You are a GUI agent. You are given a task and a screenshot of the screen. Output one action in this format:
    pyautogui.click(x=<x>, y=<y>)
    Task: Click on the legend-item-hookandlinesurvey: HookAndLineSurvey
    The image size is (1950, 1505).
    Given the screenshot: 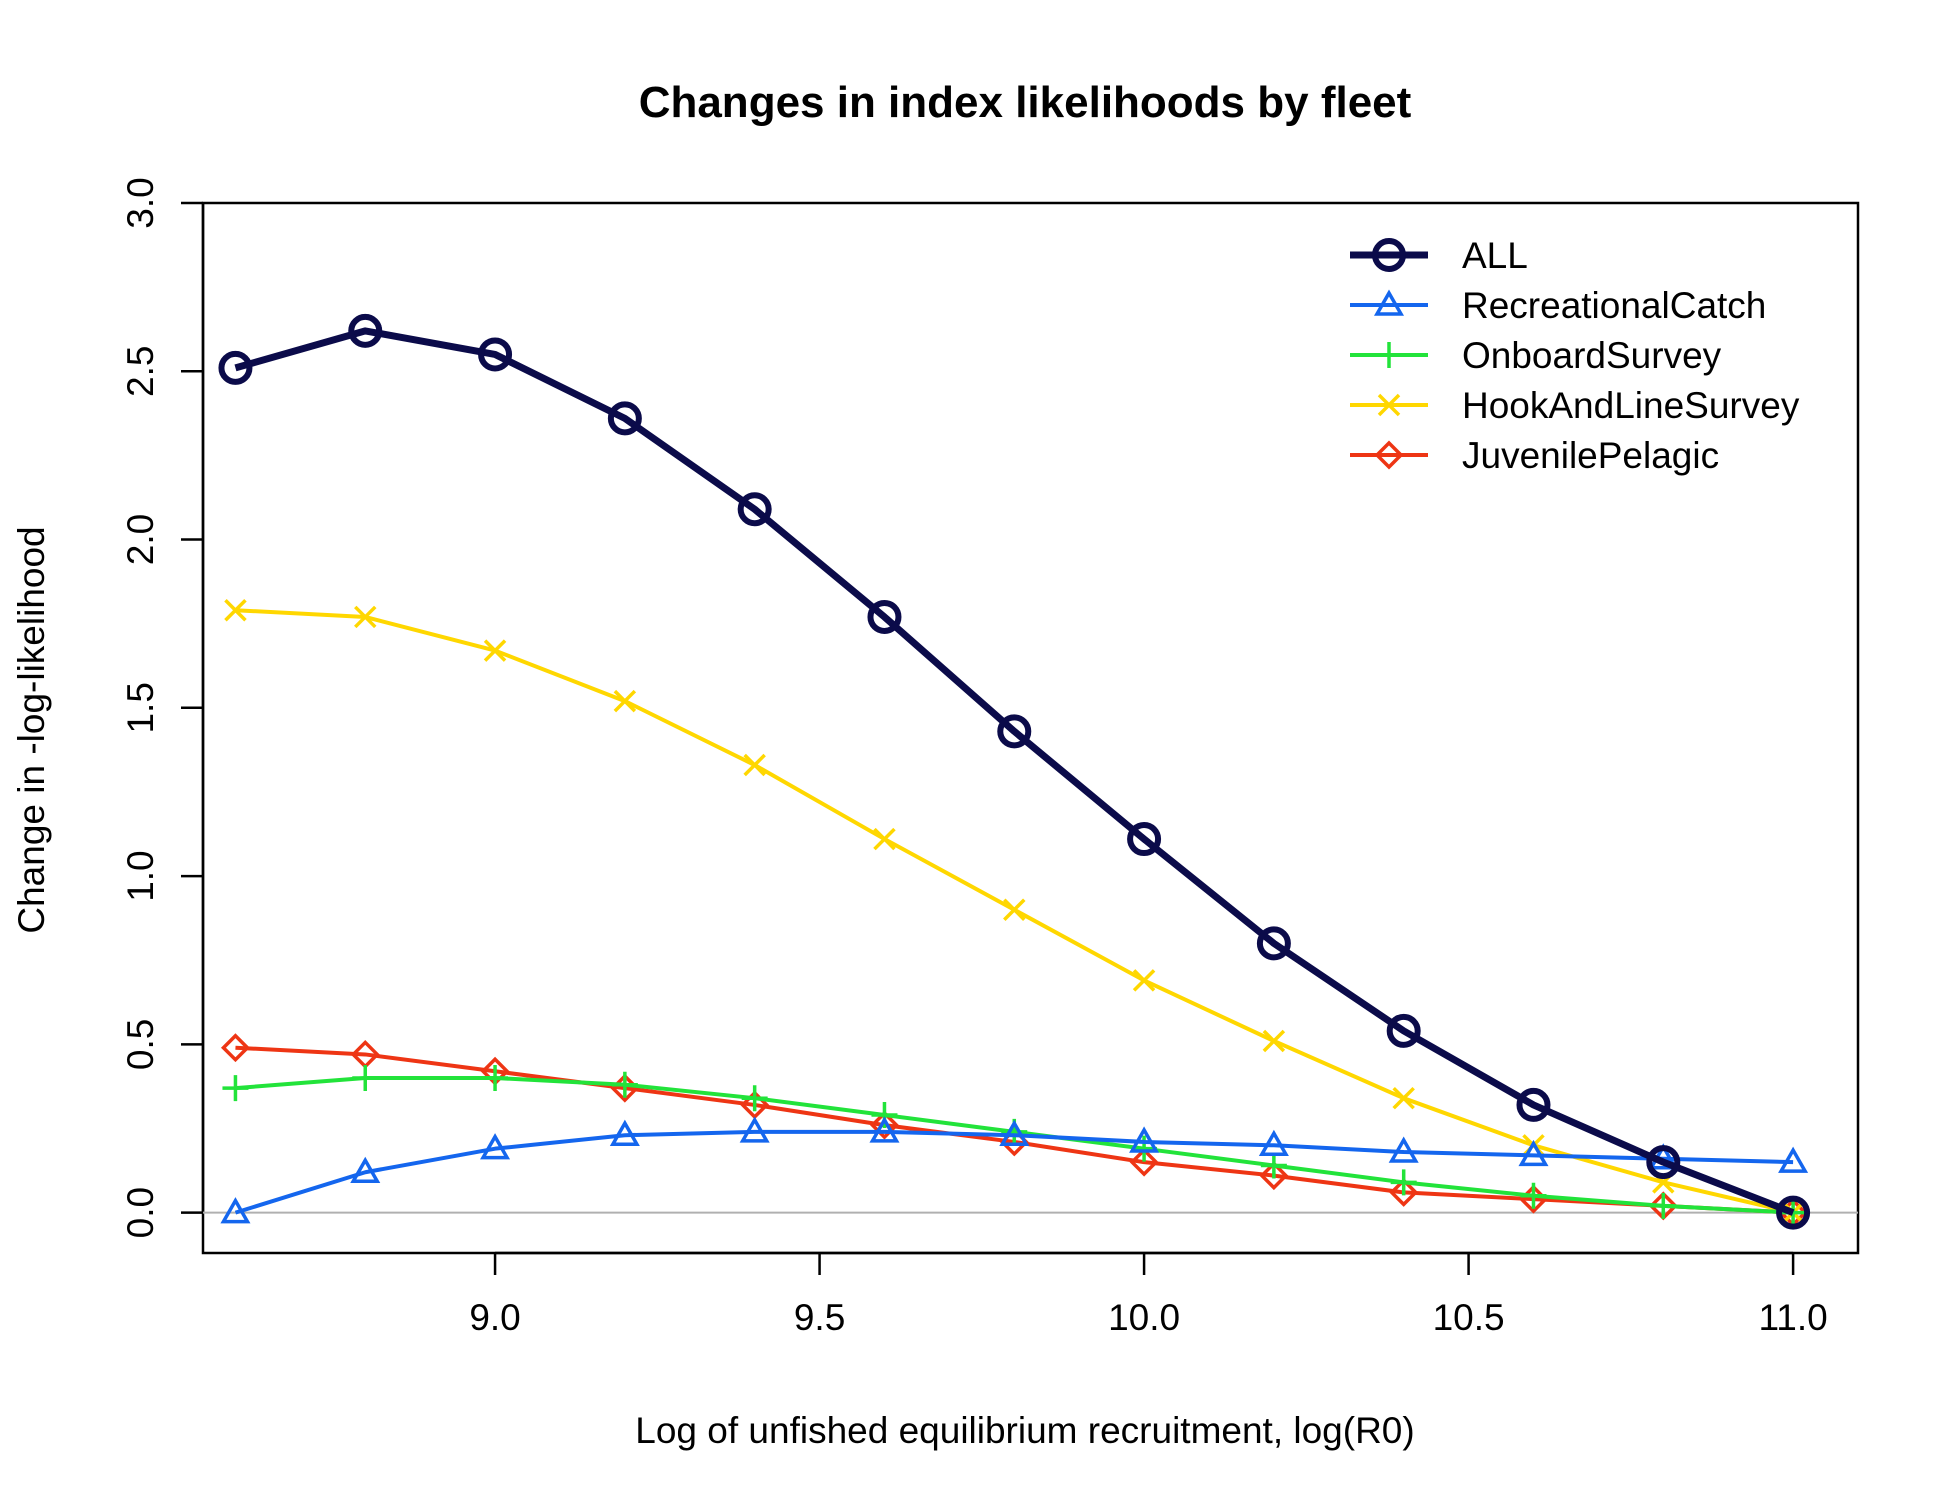 What is the action you would take?
    pyautogui.click(x=1575, y=405)
    